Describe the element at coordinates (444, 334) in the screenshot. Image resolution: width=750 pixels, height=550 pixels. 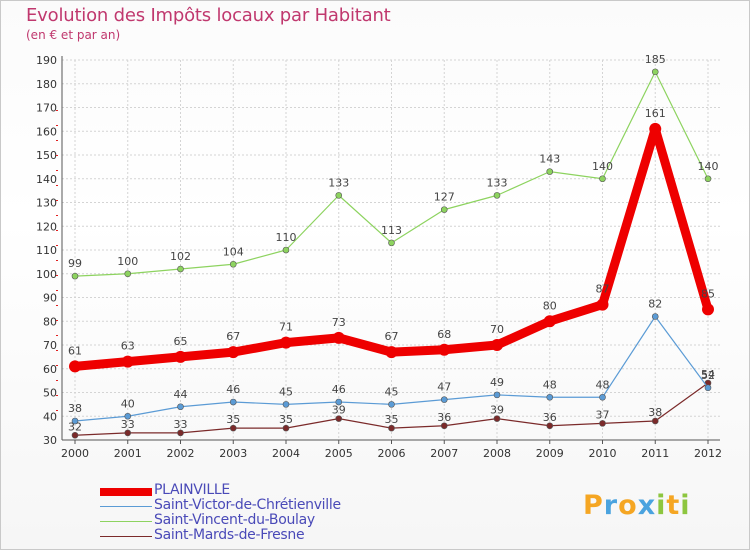
I see `data-label: 68` at that location.